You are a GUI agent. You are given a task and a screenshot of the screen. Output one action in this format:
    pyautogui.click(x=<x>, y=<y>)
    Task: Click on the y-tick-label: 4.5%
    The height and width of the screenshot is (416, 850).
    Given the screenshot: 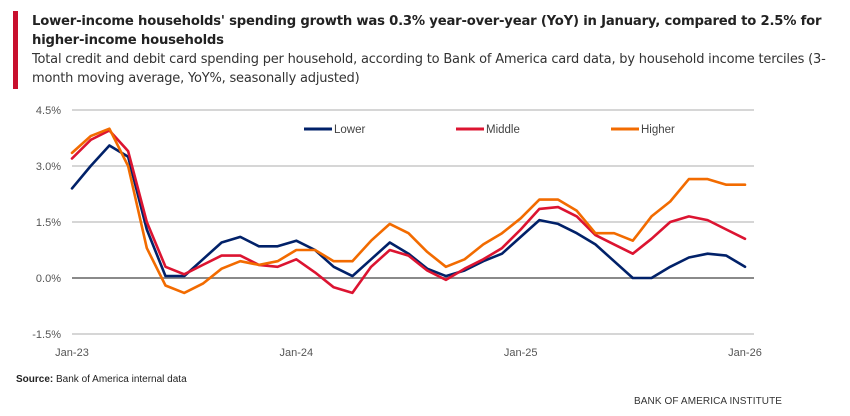 What is the action you would take?
    pyautogui.click(x=48, y=111)
    